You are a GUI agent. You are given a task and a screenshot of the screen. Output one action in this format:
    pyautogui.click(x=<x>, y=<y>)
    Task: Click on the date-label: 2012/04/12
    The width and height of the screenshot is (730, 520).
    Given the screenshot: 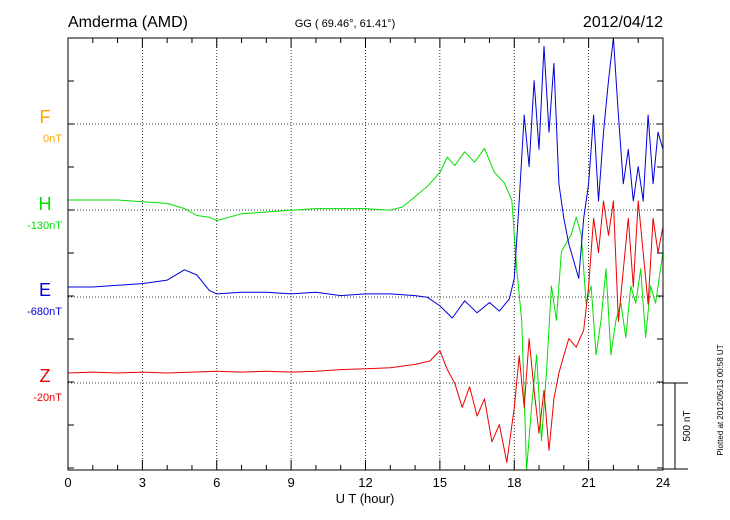 What is the action you would take?
    pyautogui.click(x=623, y=22)
    